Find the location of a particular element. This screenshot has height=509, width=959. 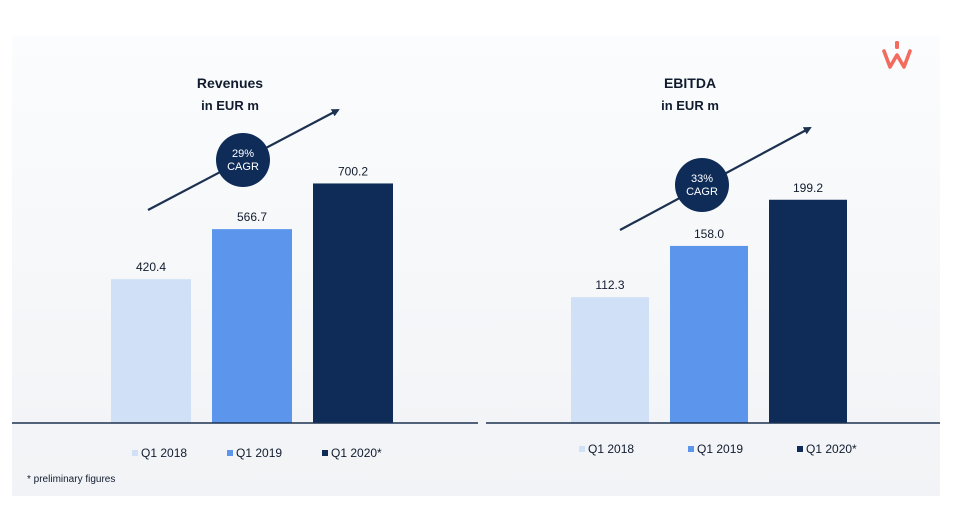

revenues-value-label-q1-2018: 420.4 is located at coordinates (151, 267).